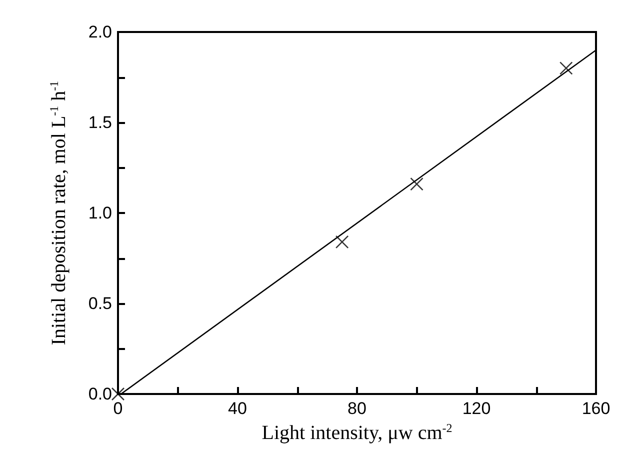  I want to click on y-tick-label: 1.5, so click(100, 122).